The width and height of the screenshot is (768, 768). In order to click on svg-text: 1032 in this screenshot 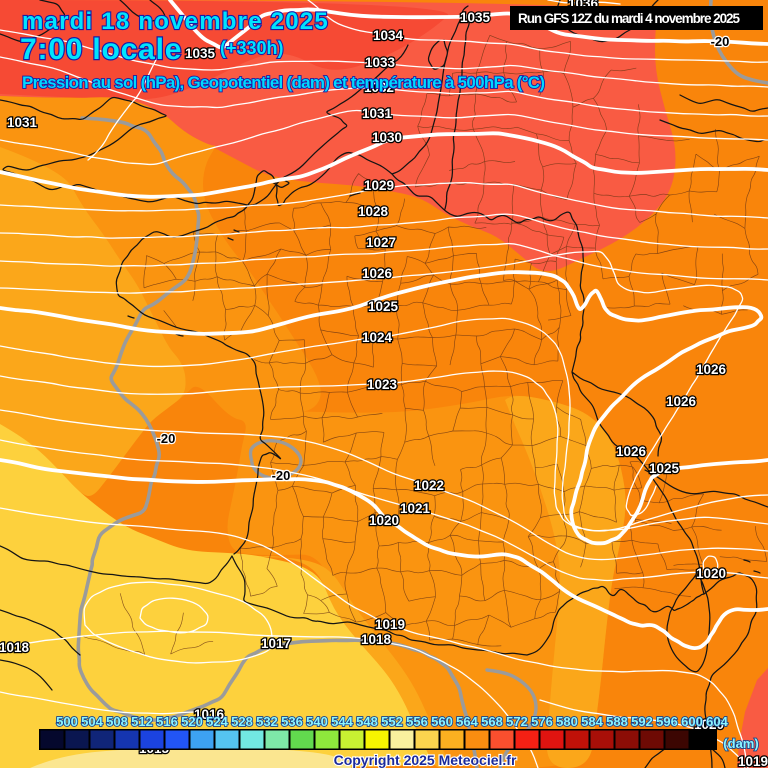, I will do `click(379, 87)`.